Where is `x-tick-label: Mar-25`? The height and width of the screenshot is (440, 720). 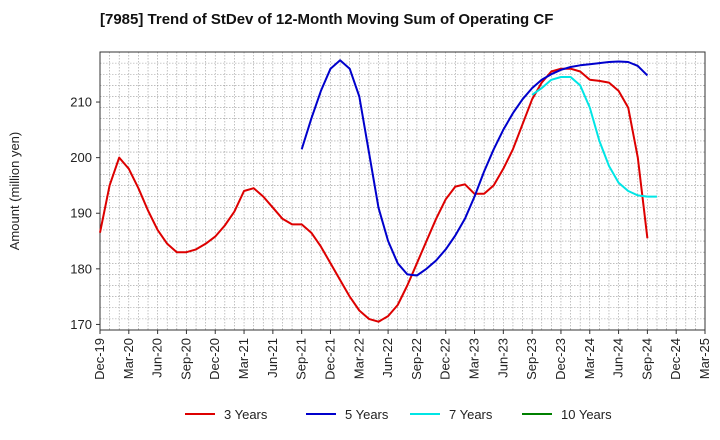 x-tick-label: Mar-25 is located at coordinates (704, 358).